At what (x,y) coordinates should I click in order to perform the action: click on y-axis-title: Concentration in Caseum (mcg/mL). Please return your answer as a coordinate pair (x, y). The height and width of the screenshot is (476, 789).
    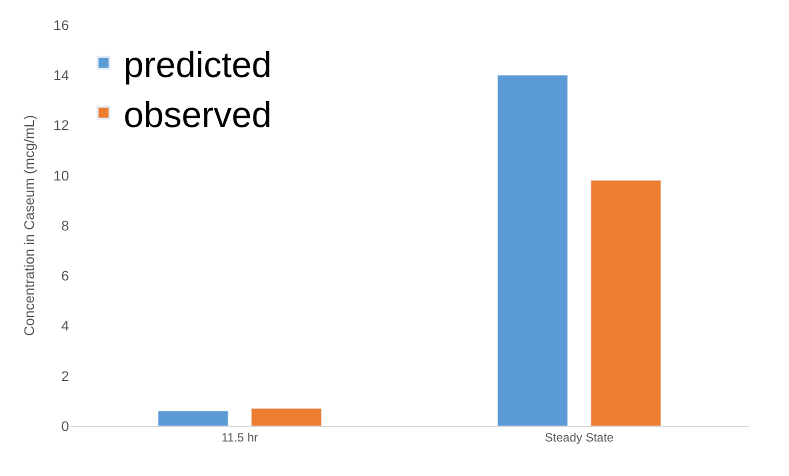
    Looking at the image, I should click on (29, 225).